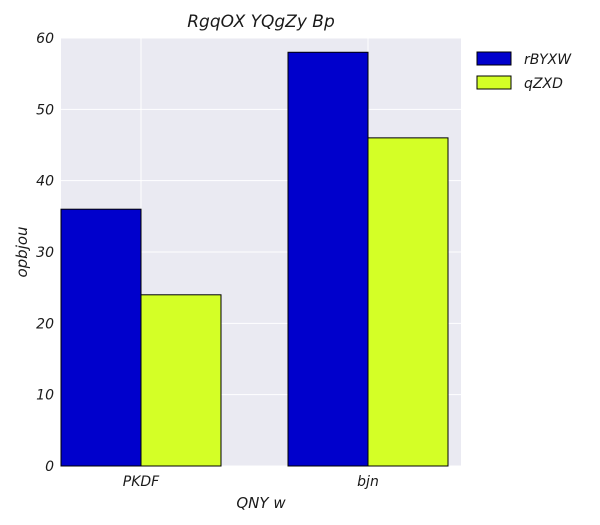 This screenshot has height=525, width=600. What do you see at coordinates (22, 251) in the screenshot?
I see `y-axis-label: opbjou` at bounding box center [22, 251].